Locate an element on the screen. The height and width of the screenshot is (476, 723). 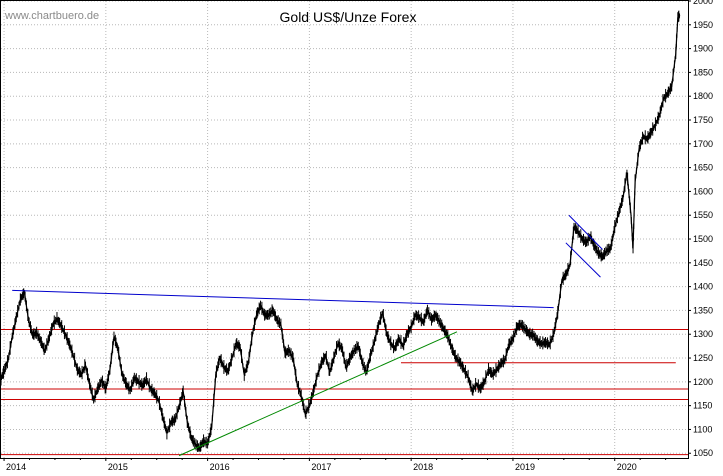
x-tick-label: 2020 is located at coordinates (627, 467).